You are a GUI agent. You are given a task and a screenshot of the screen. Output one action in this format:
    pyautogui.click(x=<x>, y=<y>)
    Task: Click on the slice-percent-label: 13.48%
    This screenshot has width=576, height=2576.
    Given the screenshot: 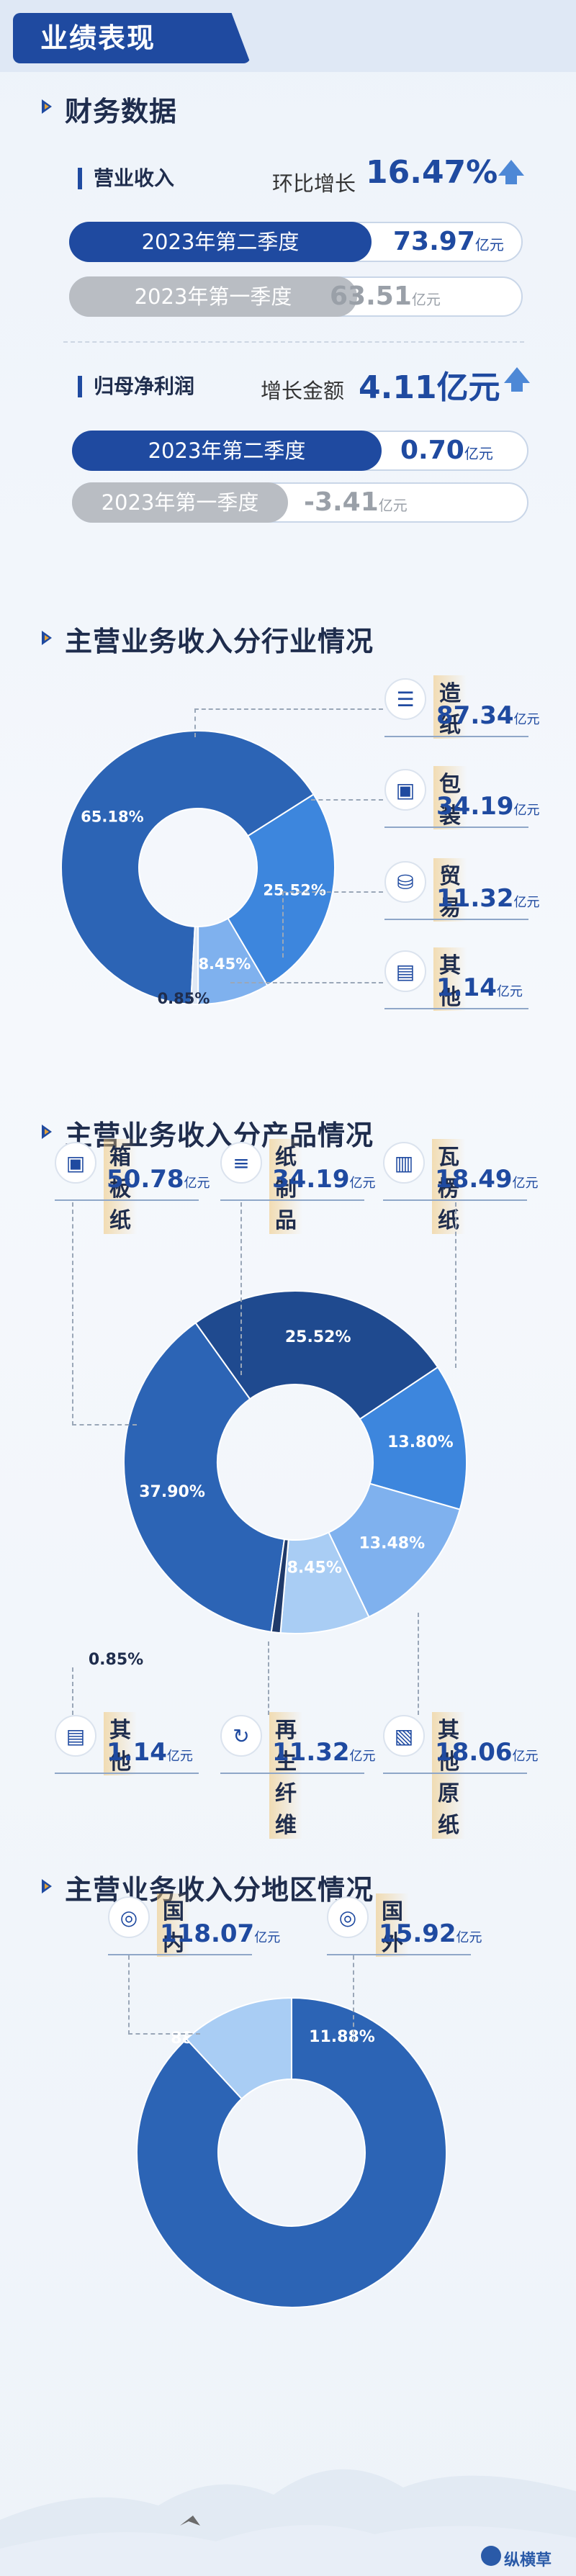 What is the action you would take?
    pyautogui.click(x=392, y=1544)
    